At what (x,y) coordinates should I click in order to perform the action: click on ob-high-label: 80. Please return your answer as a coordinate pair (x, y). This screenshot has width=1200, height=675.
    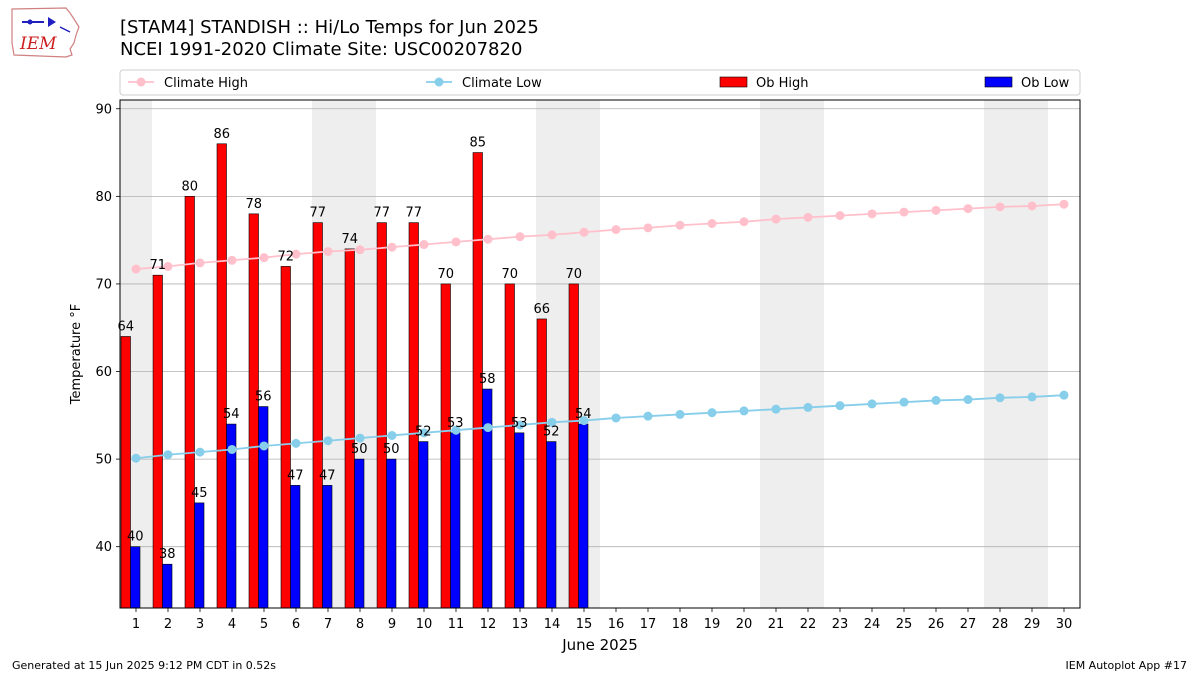
    Looking at the image, I should click on (189, 186).